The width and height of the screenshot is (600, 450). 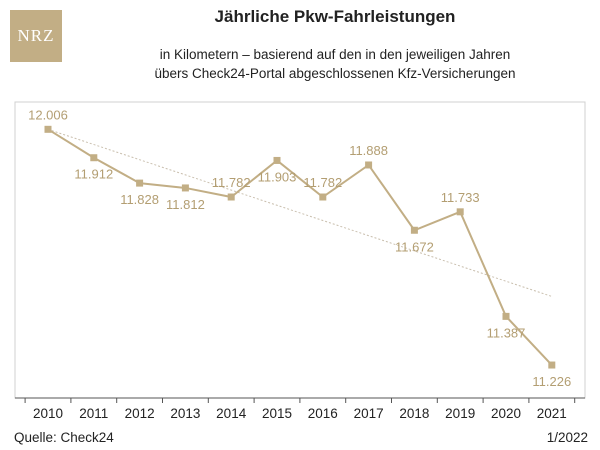 What do you see at coordinates (48, 114) in the screenshot?
I see `data-label-2010: 12.006` at bounding box center [48, 114].